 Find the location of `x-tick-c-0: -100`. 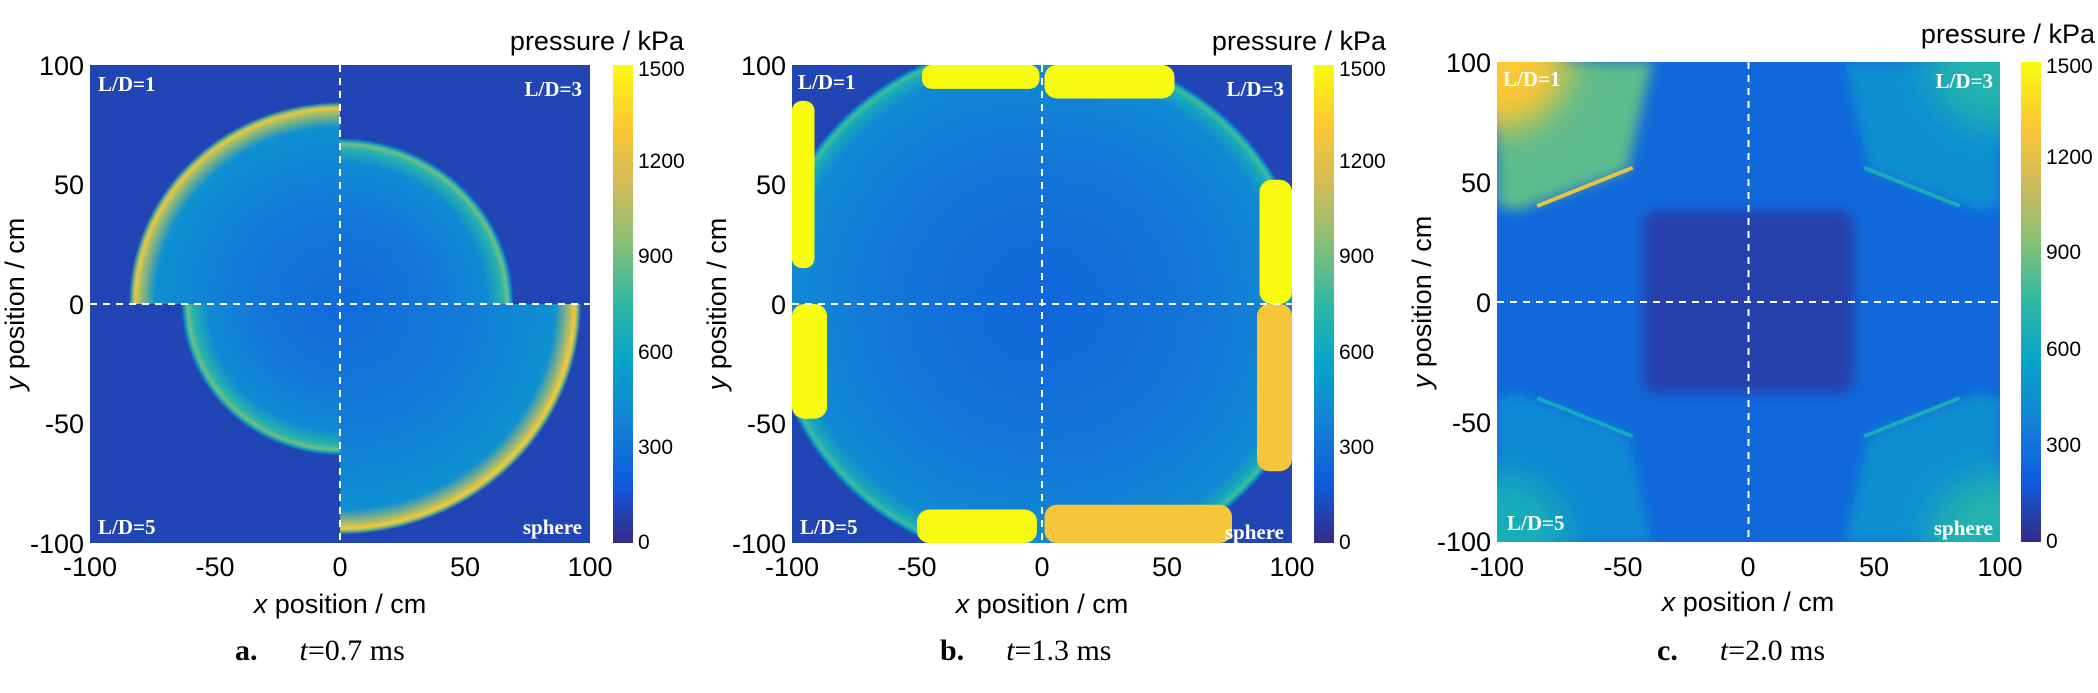

x-tick-c-0: -100 is located at coordinates (1497, 567).